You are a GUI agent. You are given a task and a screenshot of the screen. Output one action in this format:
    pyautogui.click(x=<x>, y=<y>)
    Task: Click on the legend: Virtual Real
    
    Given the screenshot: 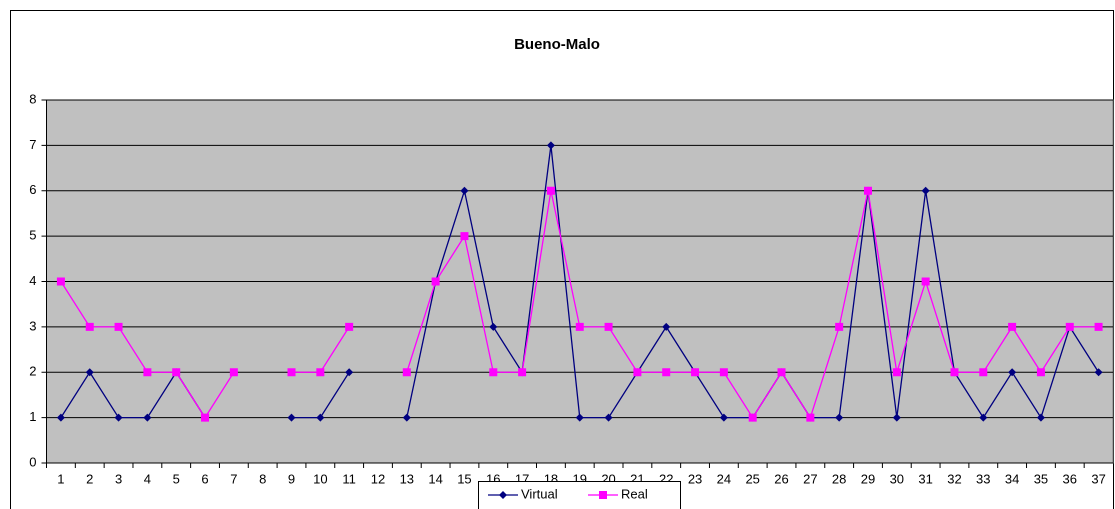 What is the action you would take?
    pyautogui.click(x=579, y=495)
    